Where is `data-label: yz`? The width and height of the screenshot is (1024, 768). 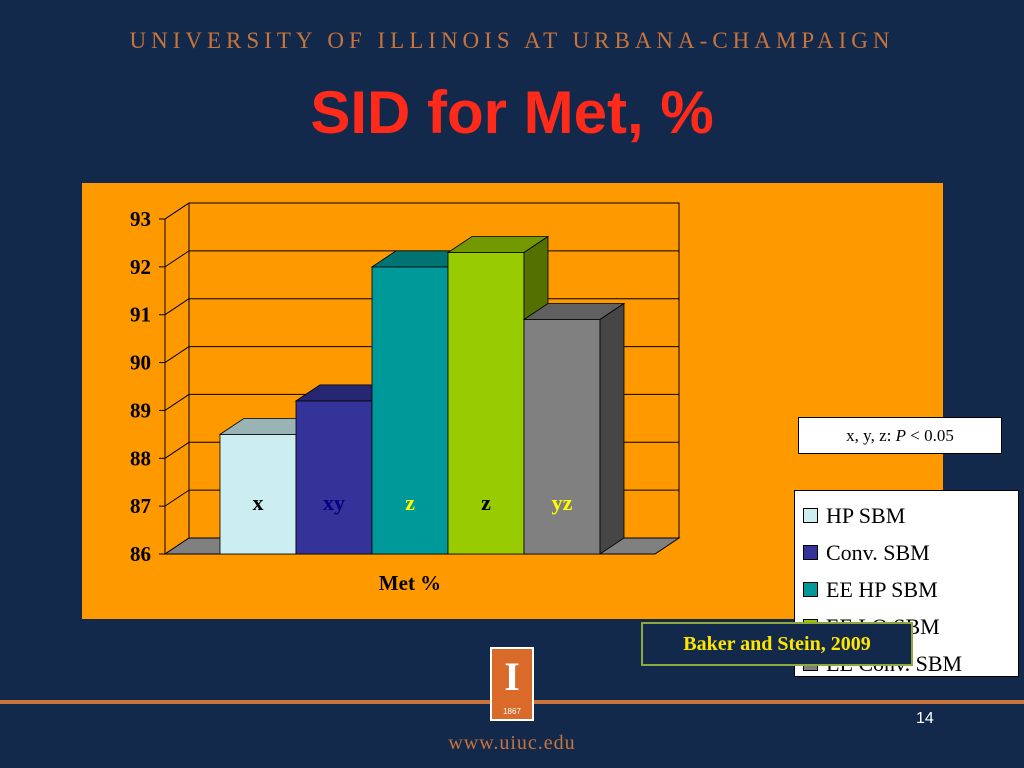
data-label: yz is located at coordinates (562, 502).